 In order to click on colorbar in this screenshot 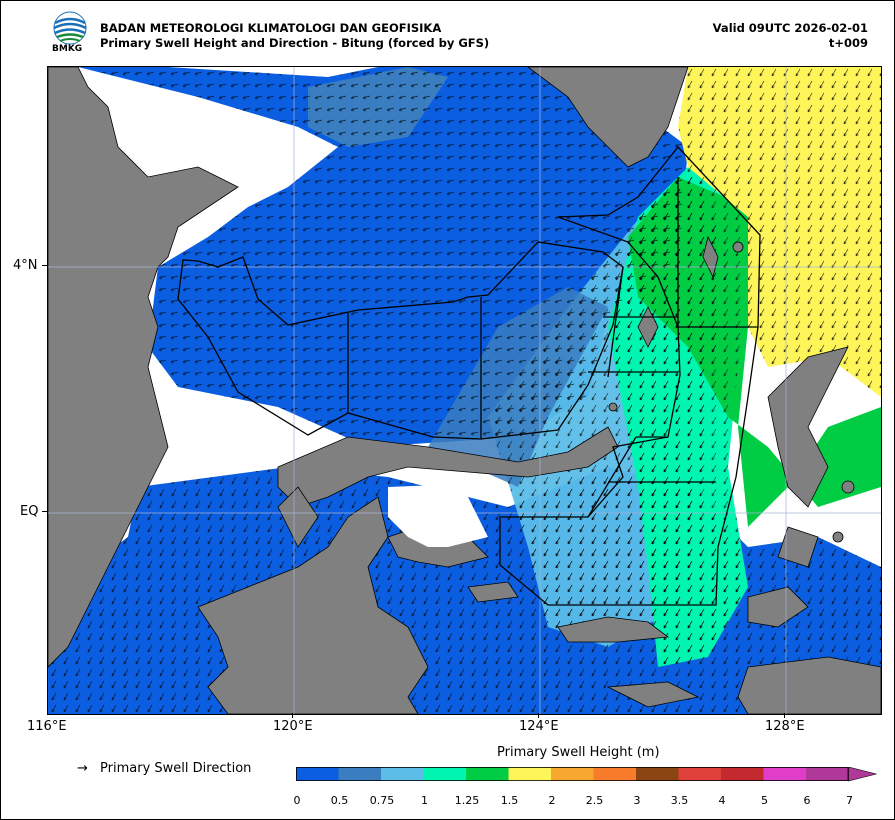, I will do `click(586, 774)`.